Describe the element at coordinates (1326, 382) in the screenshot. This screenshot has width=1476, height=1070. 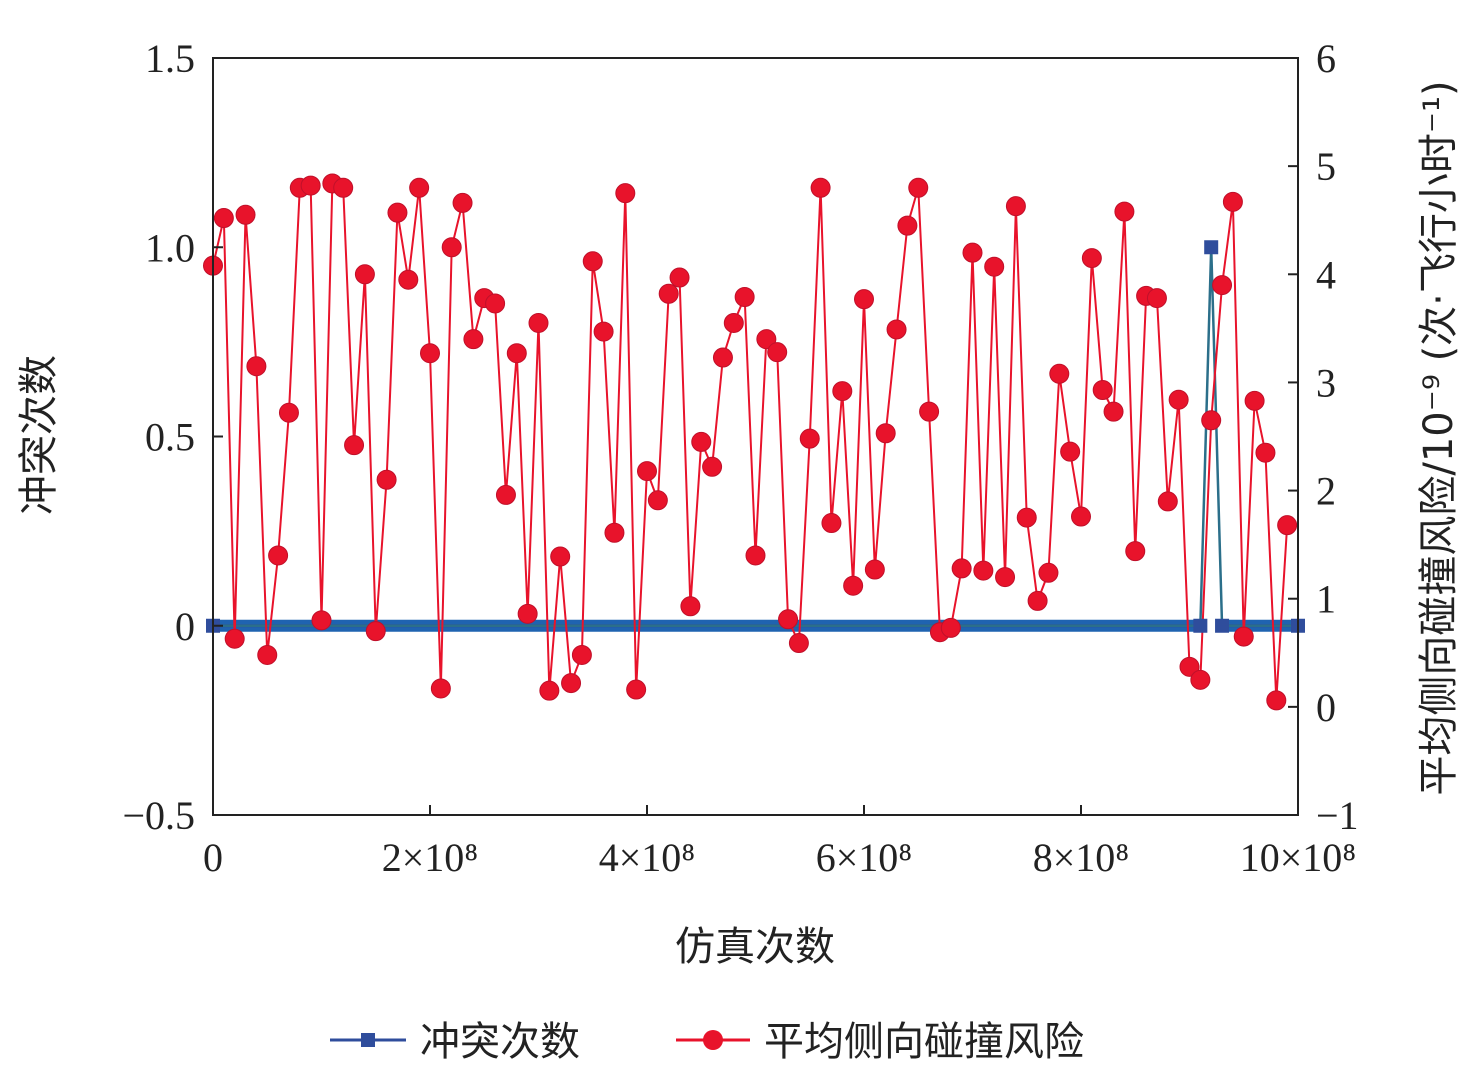
I see `right-y-tick-label: 3` at that location.